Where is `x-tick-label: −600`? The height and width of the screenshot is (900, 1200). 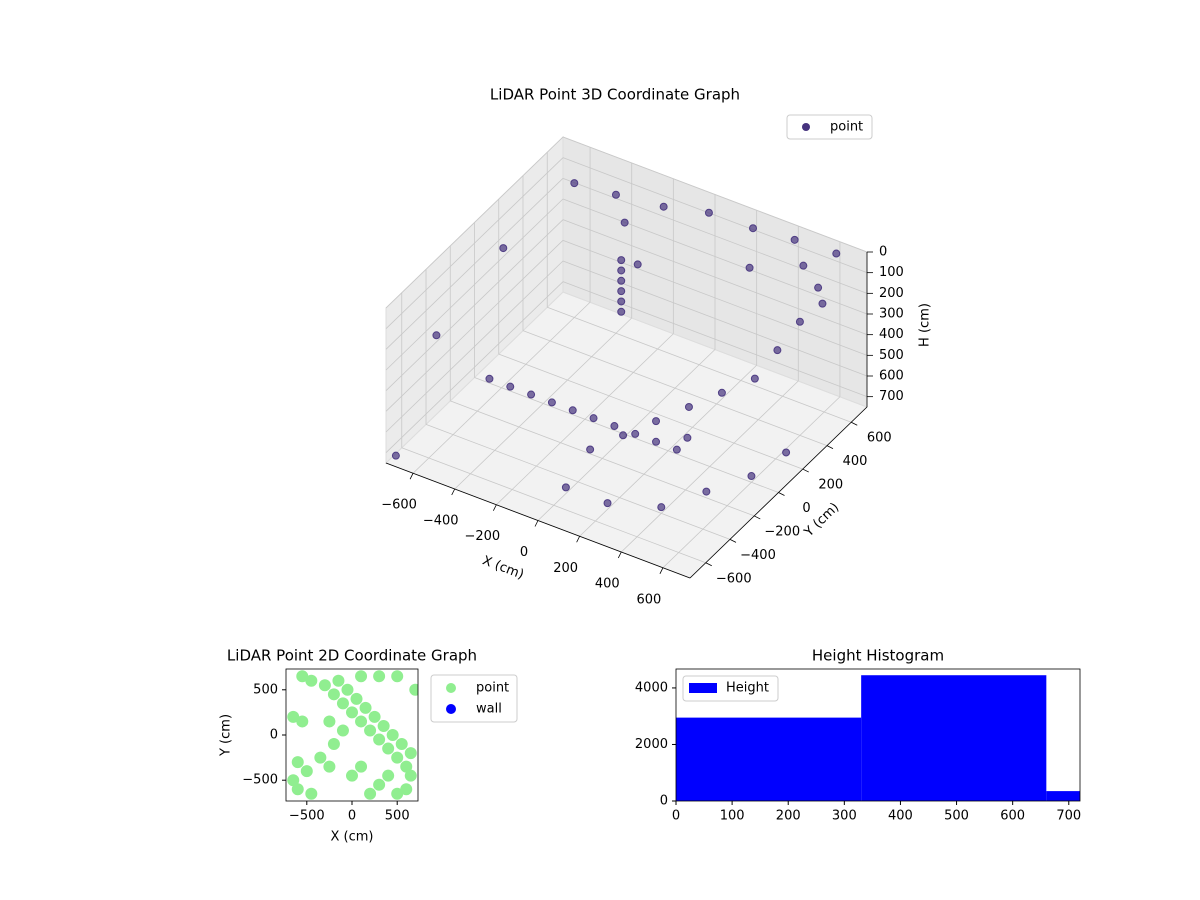 x-tick-label: −600 is located at coordinates (399, 505).